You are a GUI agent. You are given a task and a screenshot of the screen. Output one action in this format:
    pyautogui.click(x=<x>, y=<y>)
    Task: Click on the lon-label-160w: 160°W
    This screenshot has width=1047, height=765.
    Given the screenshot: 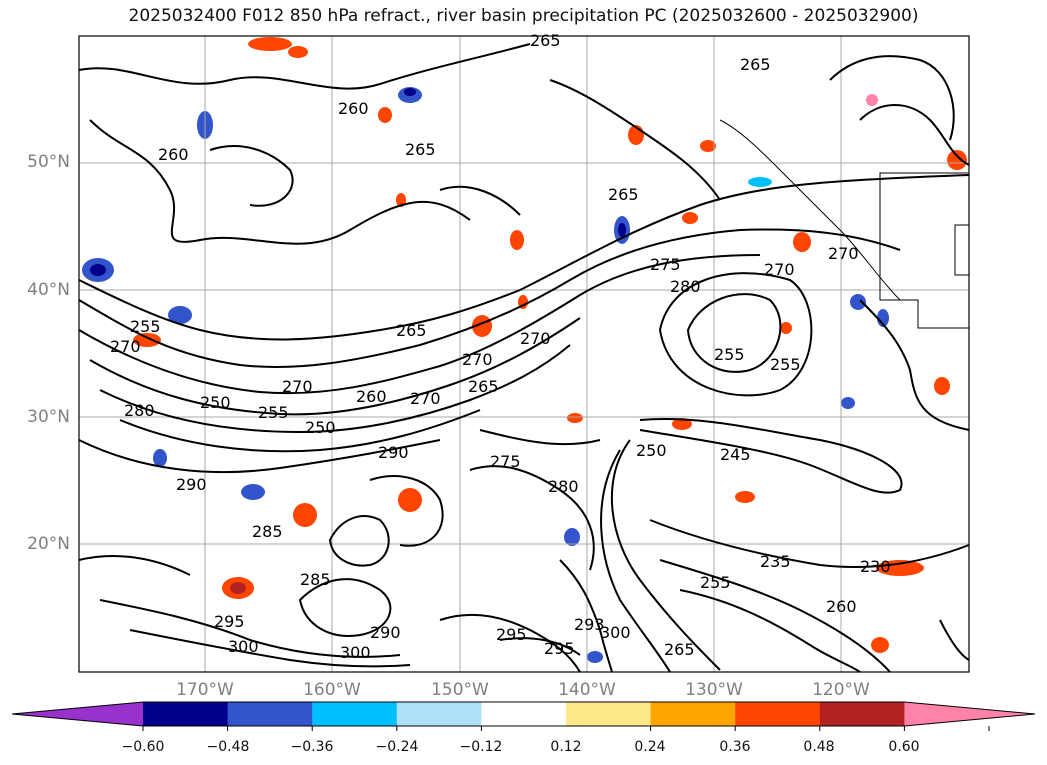 What is the action you would take?
    pyautogui.click(x=332, y=690)
    